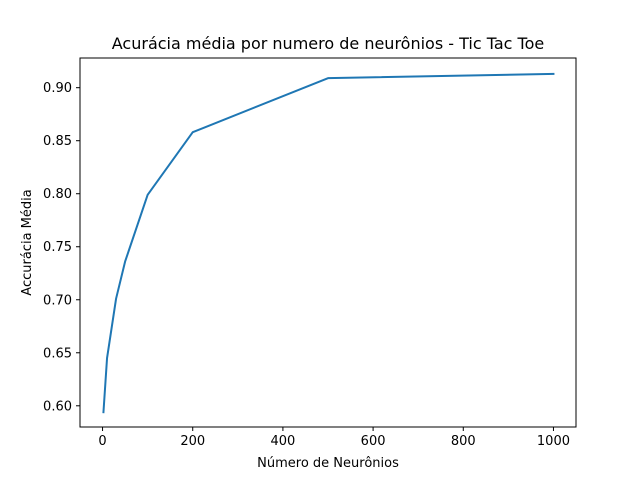  I want to click on y-tick-label: 0.85, so click(57, 141).